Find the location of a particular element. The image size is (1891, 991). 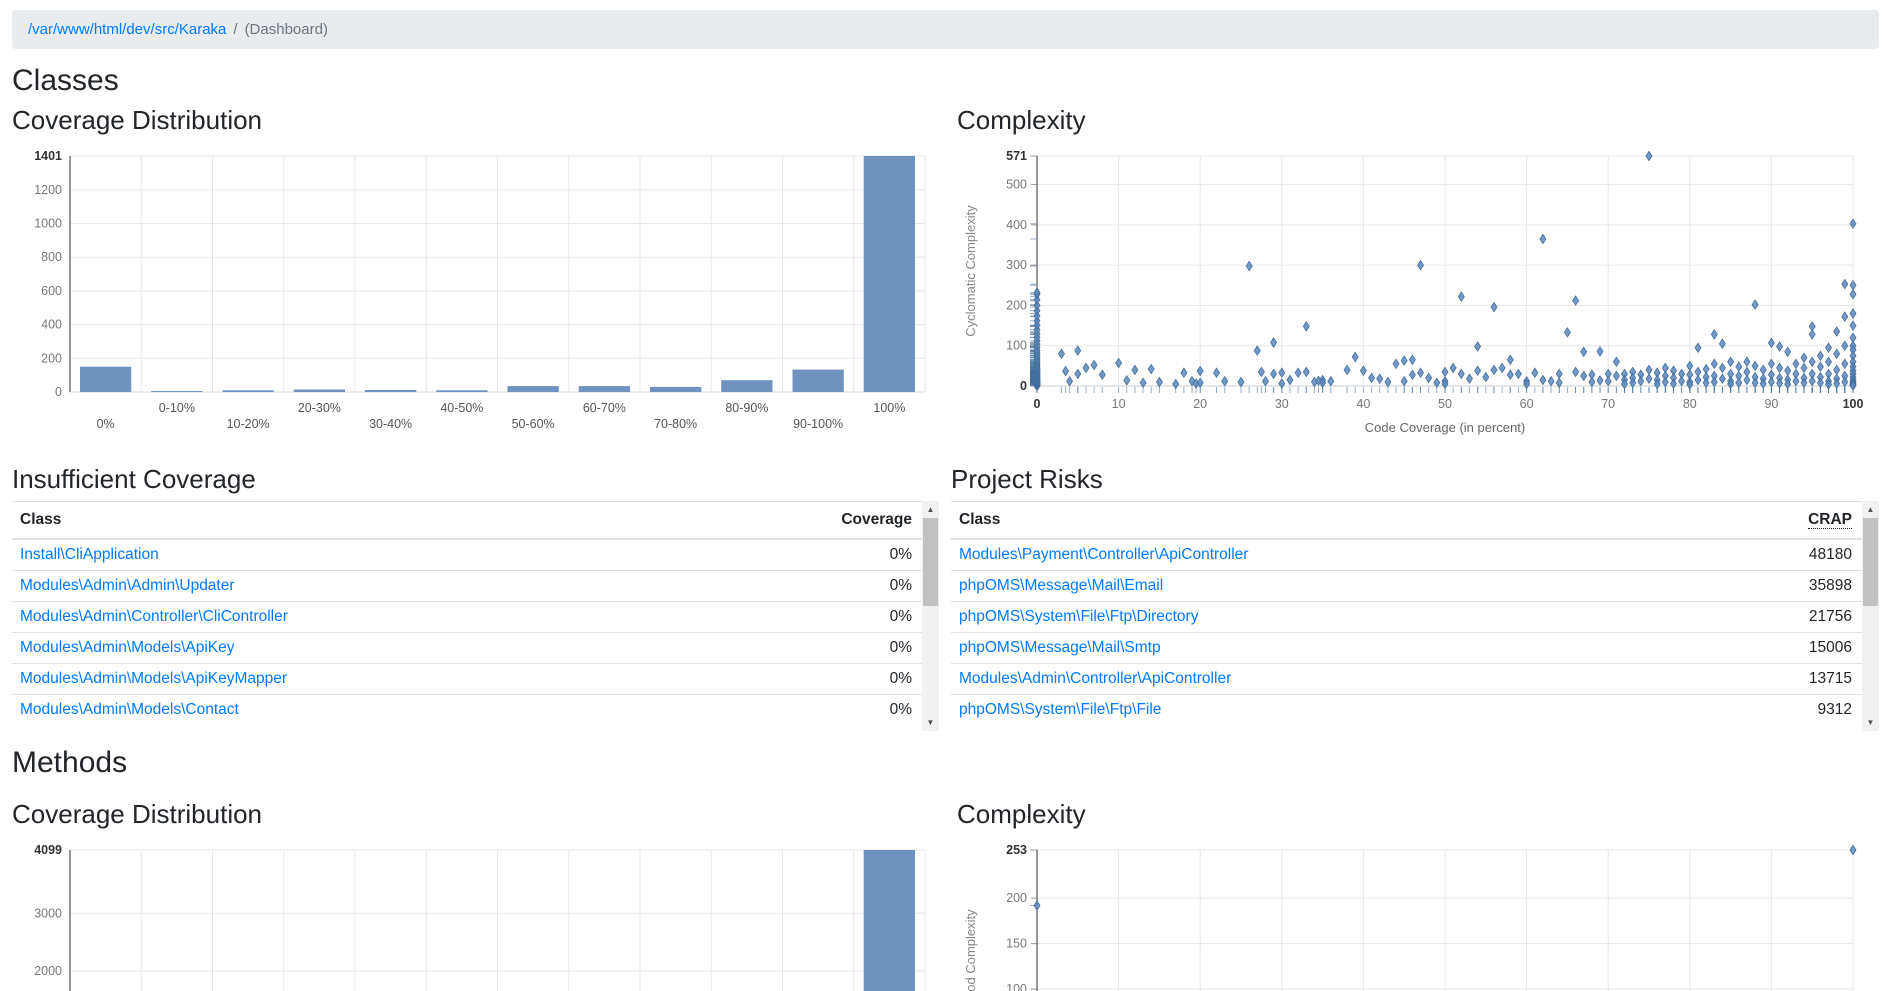

methods-coverage-heading: Coverage Distribution is located at coordinates (137, 814).